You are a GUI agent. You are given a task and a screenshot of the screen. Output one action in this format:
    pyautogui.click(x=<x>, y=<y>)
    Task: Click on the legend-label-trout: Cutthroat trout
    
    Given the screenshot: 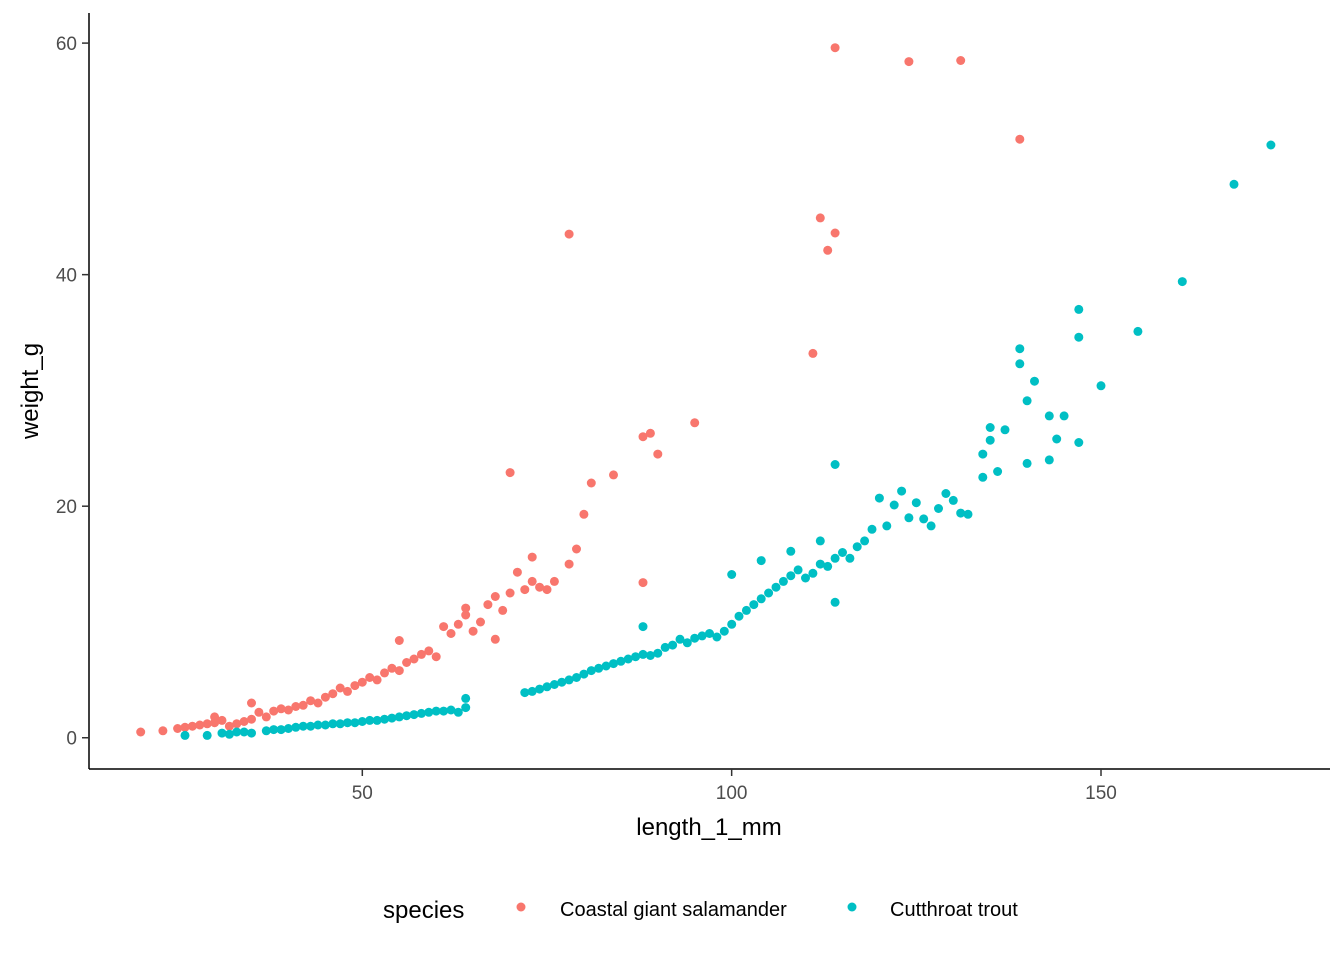 What is the action you would take?
    pyautogui.click(x=954, y=910)
    